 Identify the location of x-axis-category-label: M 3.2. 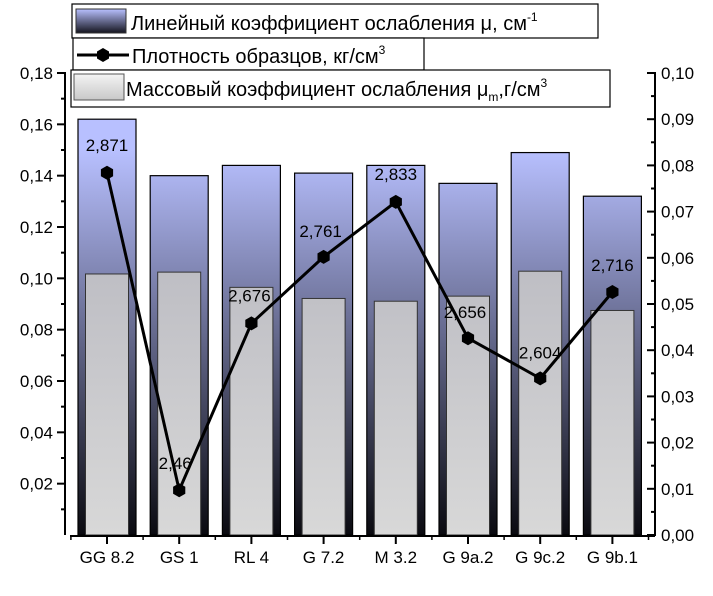
(396, 557).